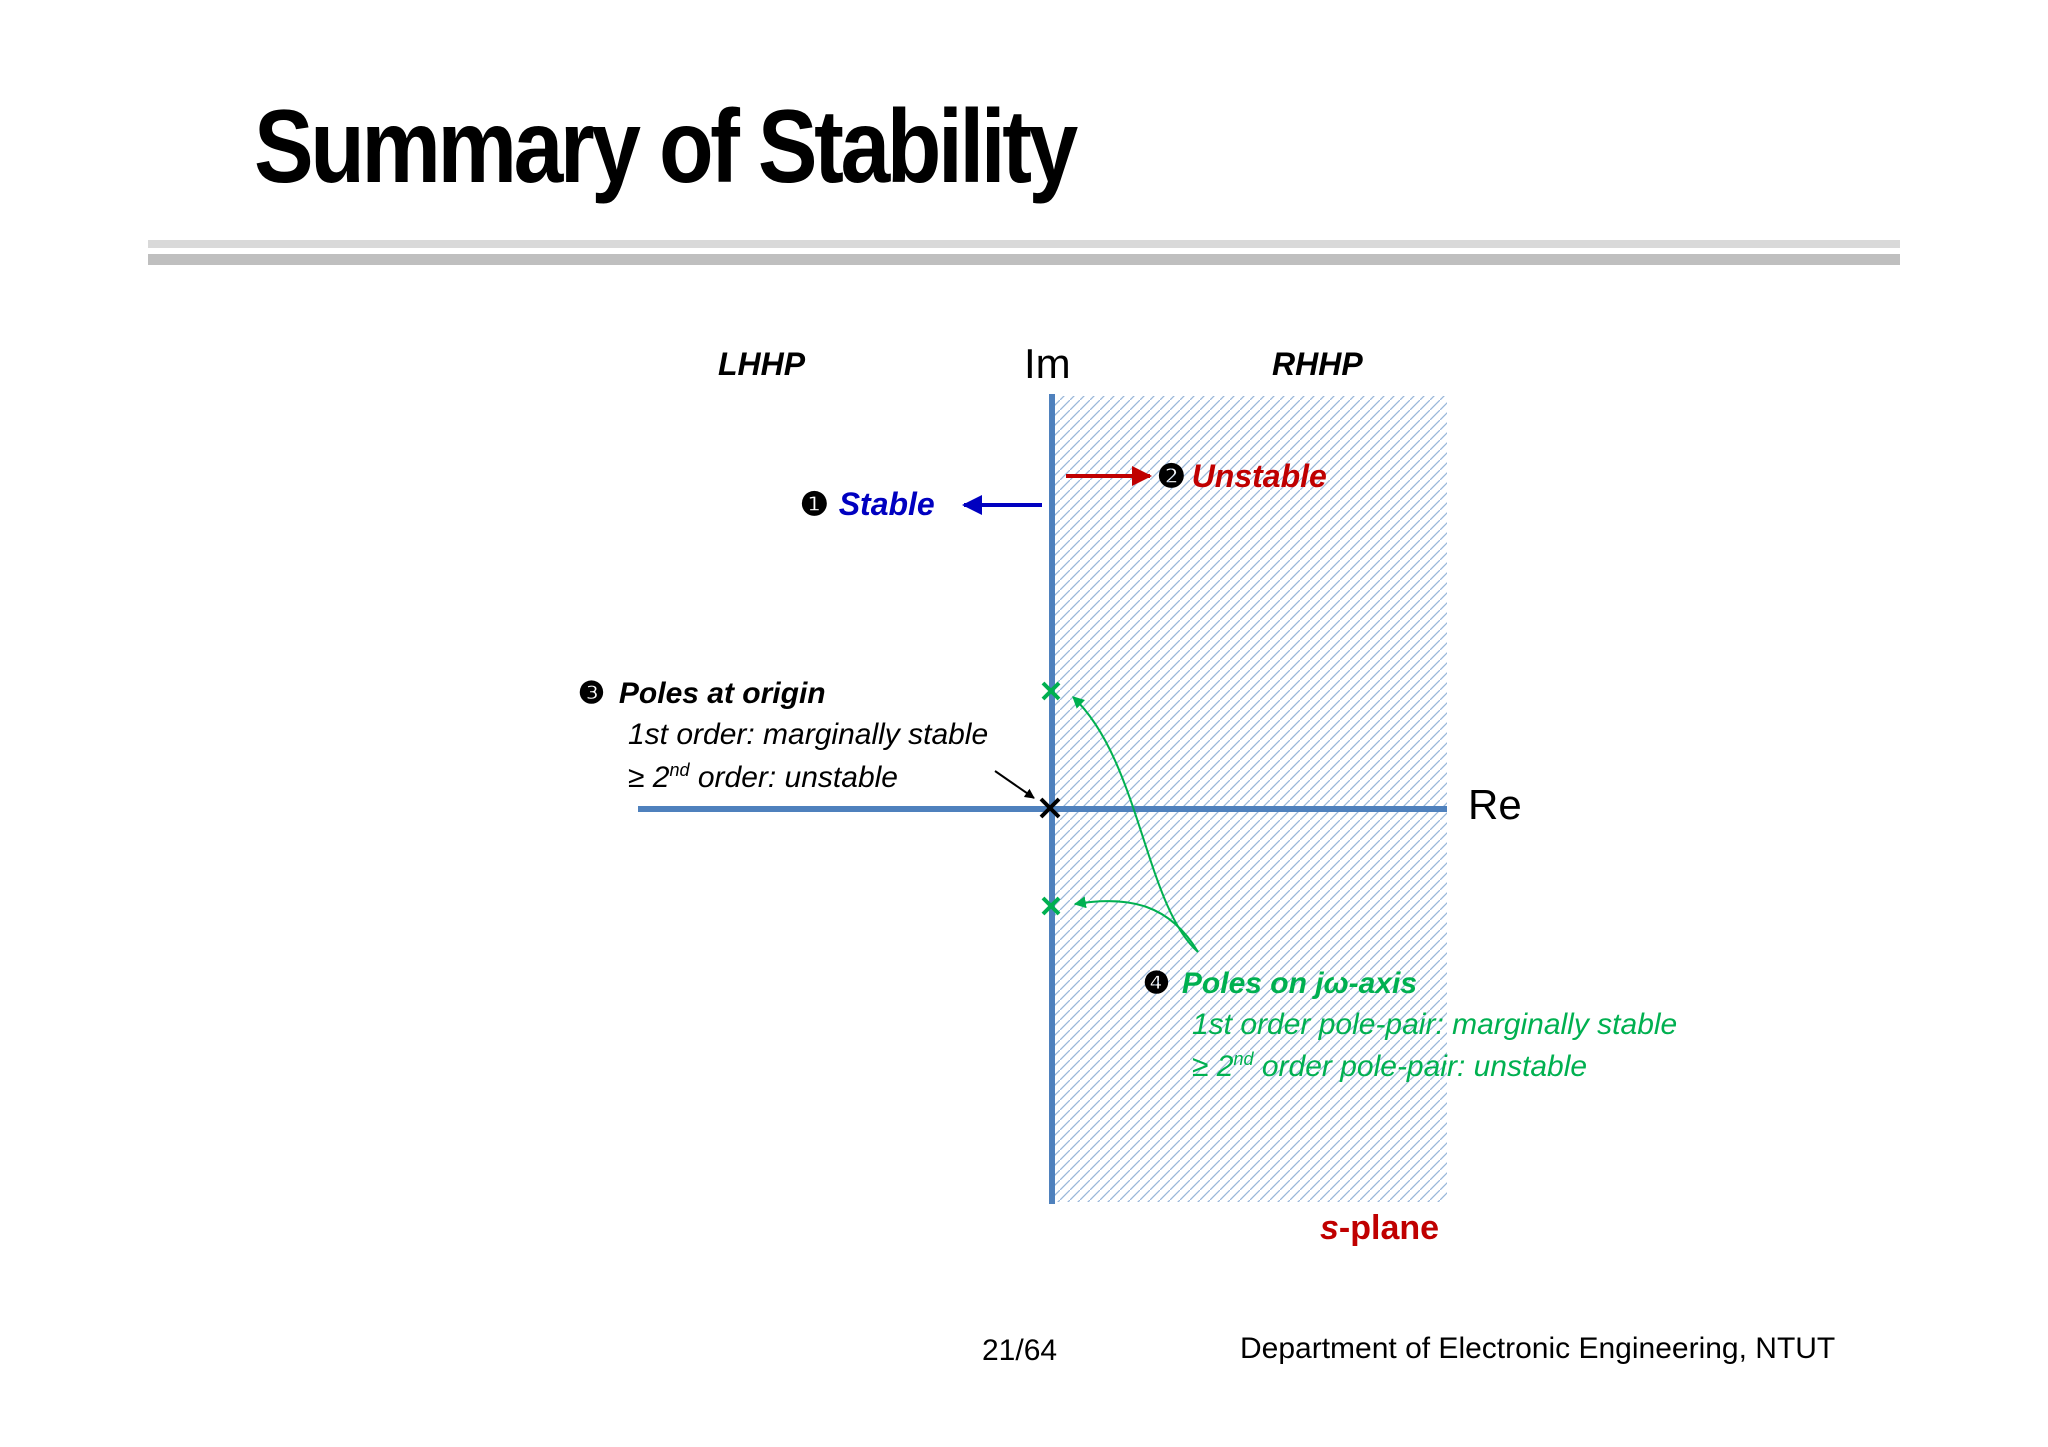 The width and height of the screenshot is (2048, 1447). What do you see at coordinates (1014, 784) in the screenshot?
I see `origin-pointer-arrow` at bounding box center [1014, 784].